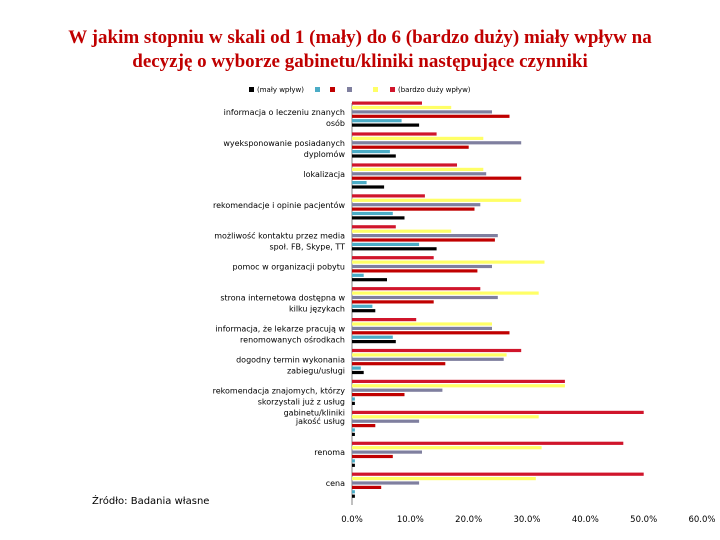 This screenshot has width=720, height=540. Describe the element at coordinates (284, 118) in the screenshot. I see `category-label-0: informacja o leczeniu znanych osób` at that location.